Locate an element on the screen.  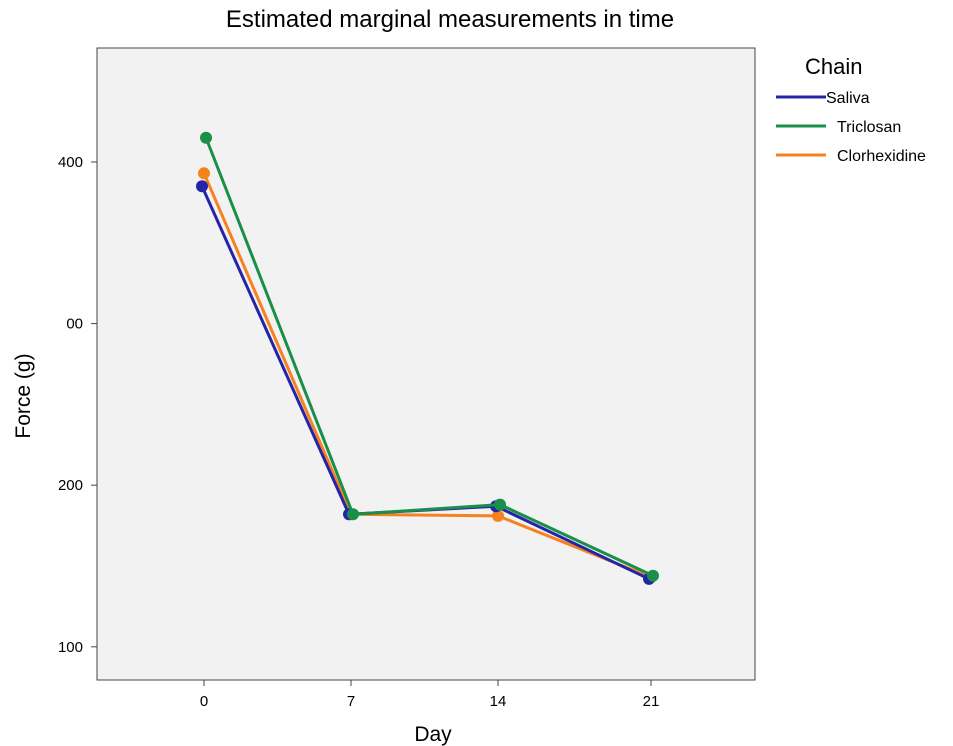
legend: Saliva Triclosan Clorhexidine is located at coordinates (851, 127).